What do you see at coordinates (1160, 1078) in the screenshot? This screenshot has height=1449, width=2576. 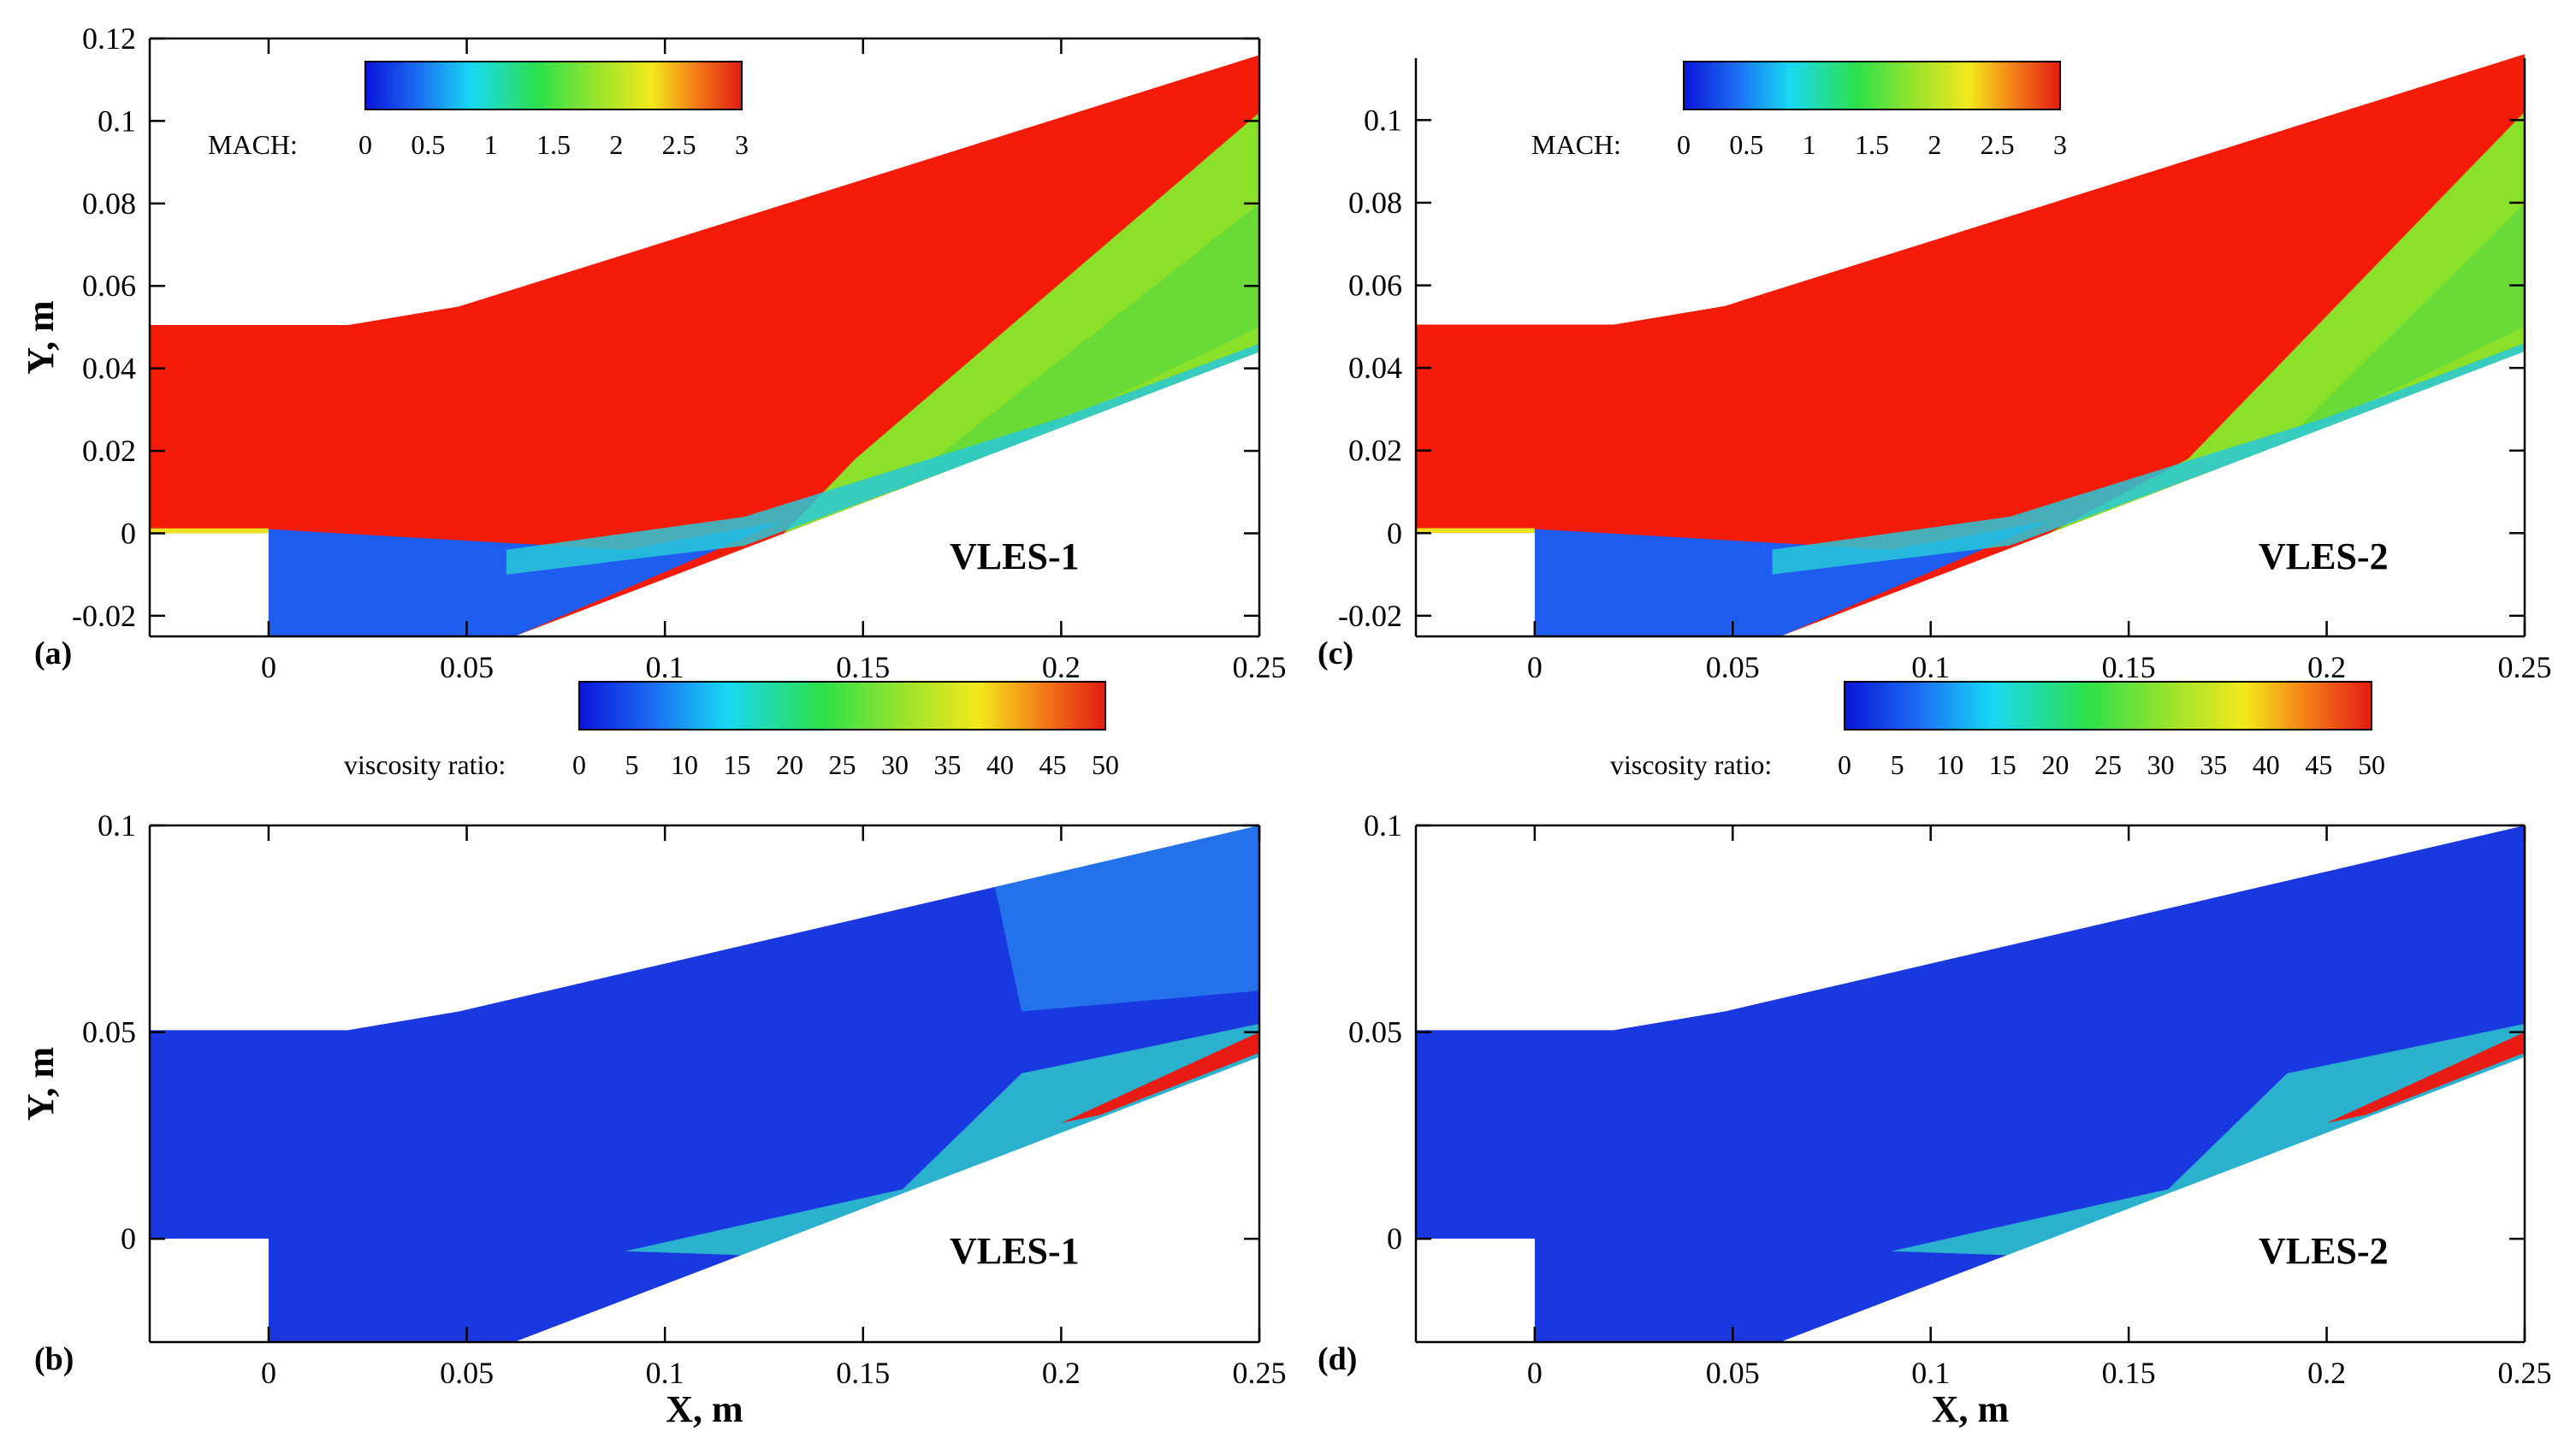 I see `high-viscosity-region` at bounding box center [1160, 1078].